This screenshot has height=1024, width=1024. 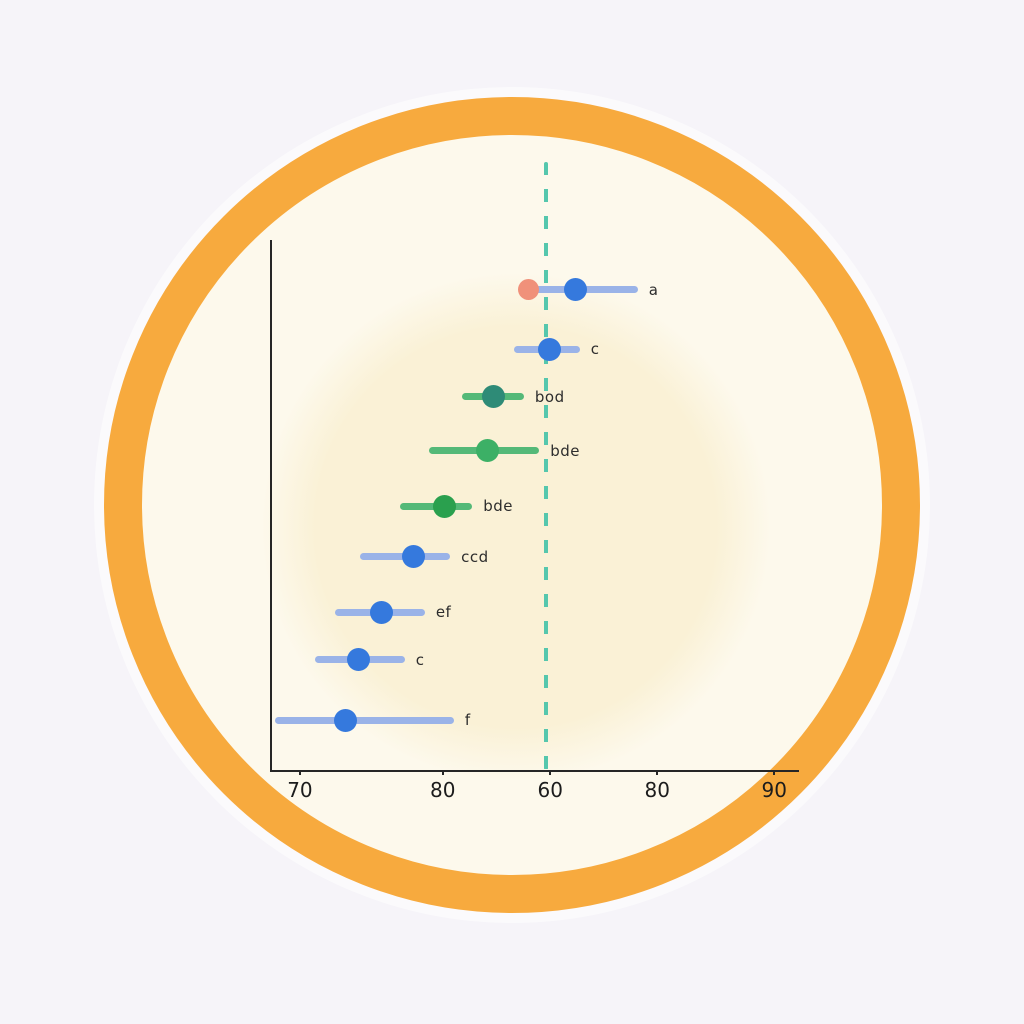 I want to click on row-label: bod, so click(x=549, y=396).